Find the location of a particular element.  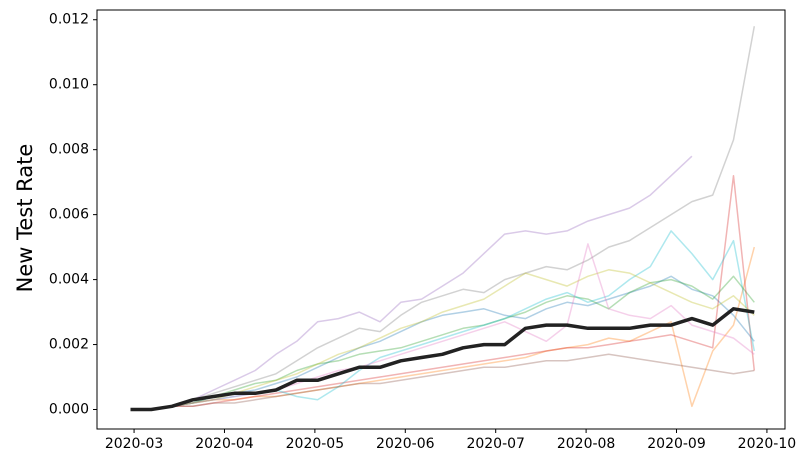

x-tick-label: 2020-05 is located at coordinates (315, 444).